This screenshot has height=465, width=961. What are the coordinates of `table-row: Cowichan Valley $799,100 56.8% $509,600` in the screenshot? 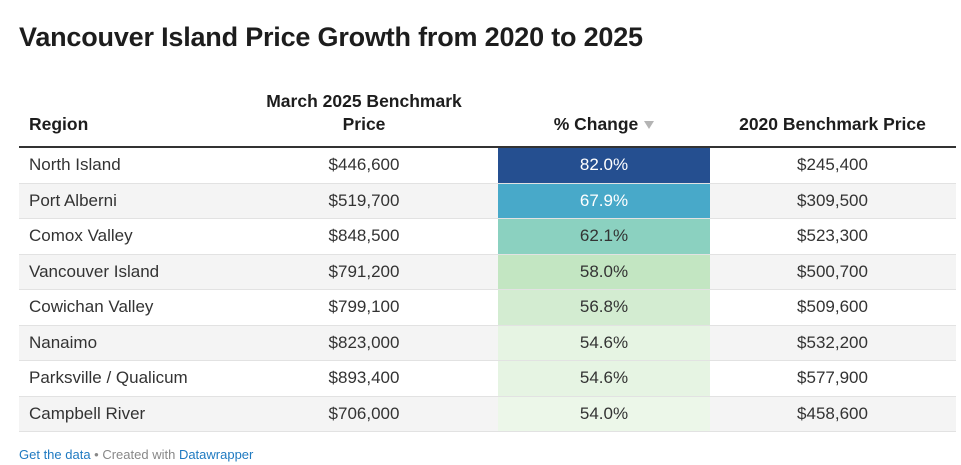 It's located at (487, 308).